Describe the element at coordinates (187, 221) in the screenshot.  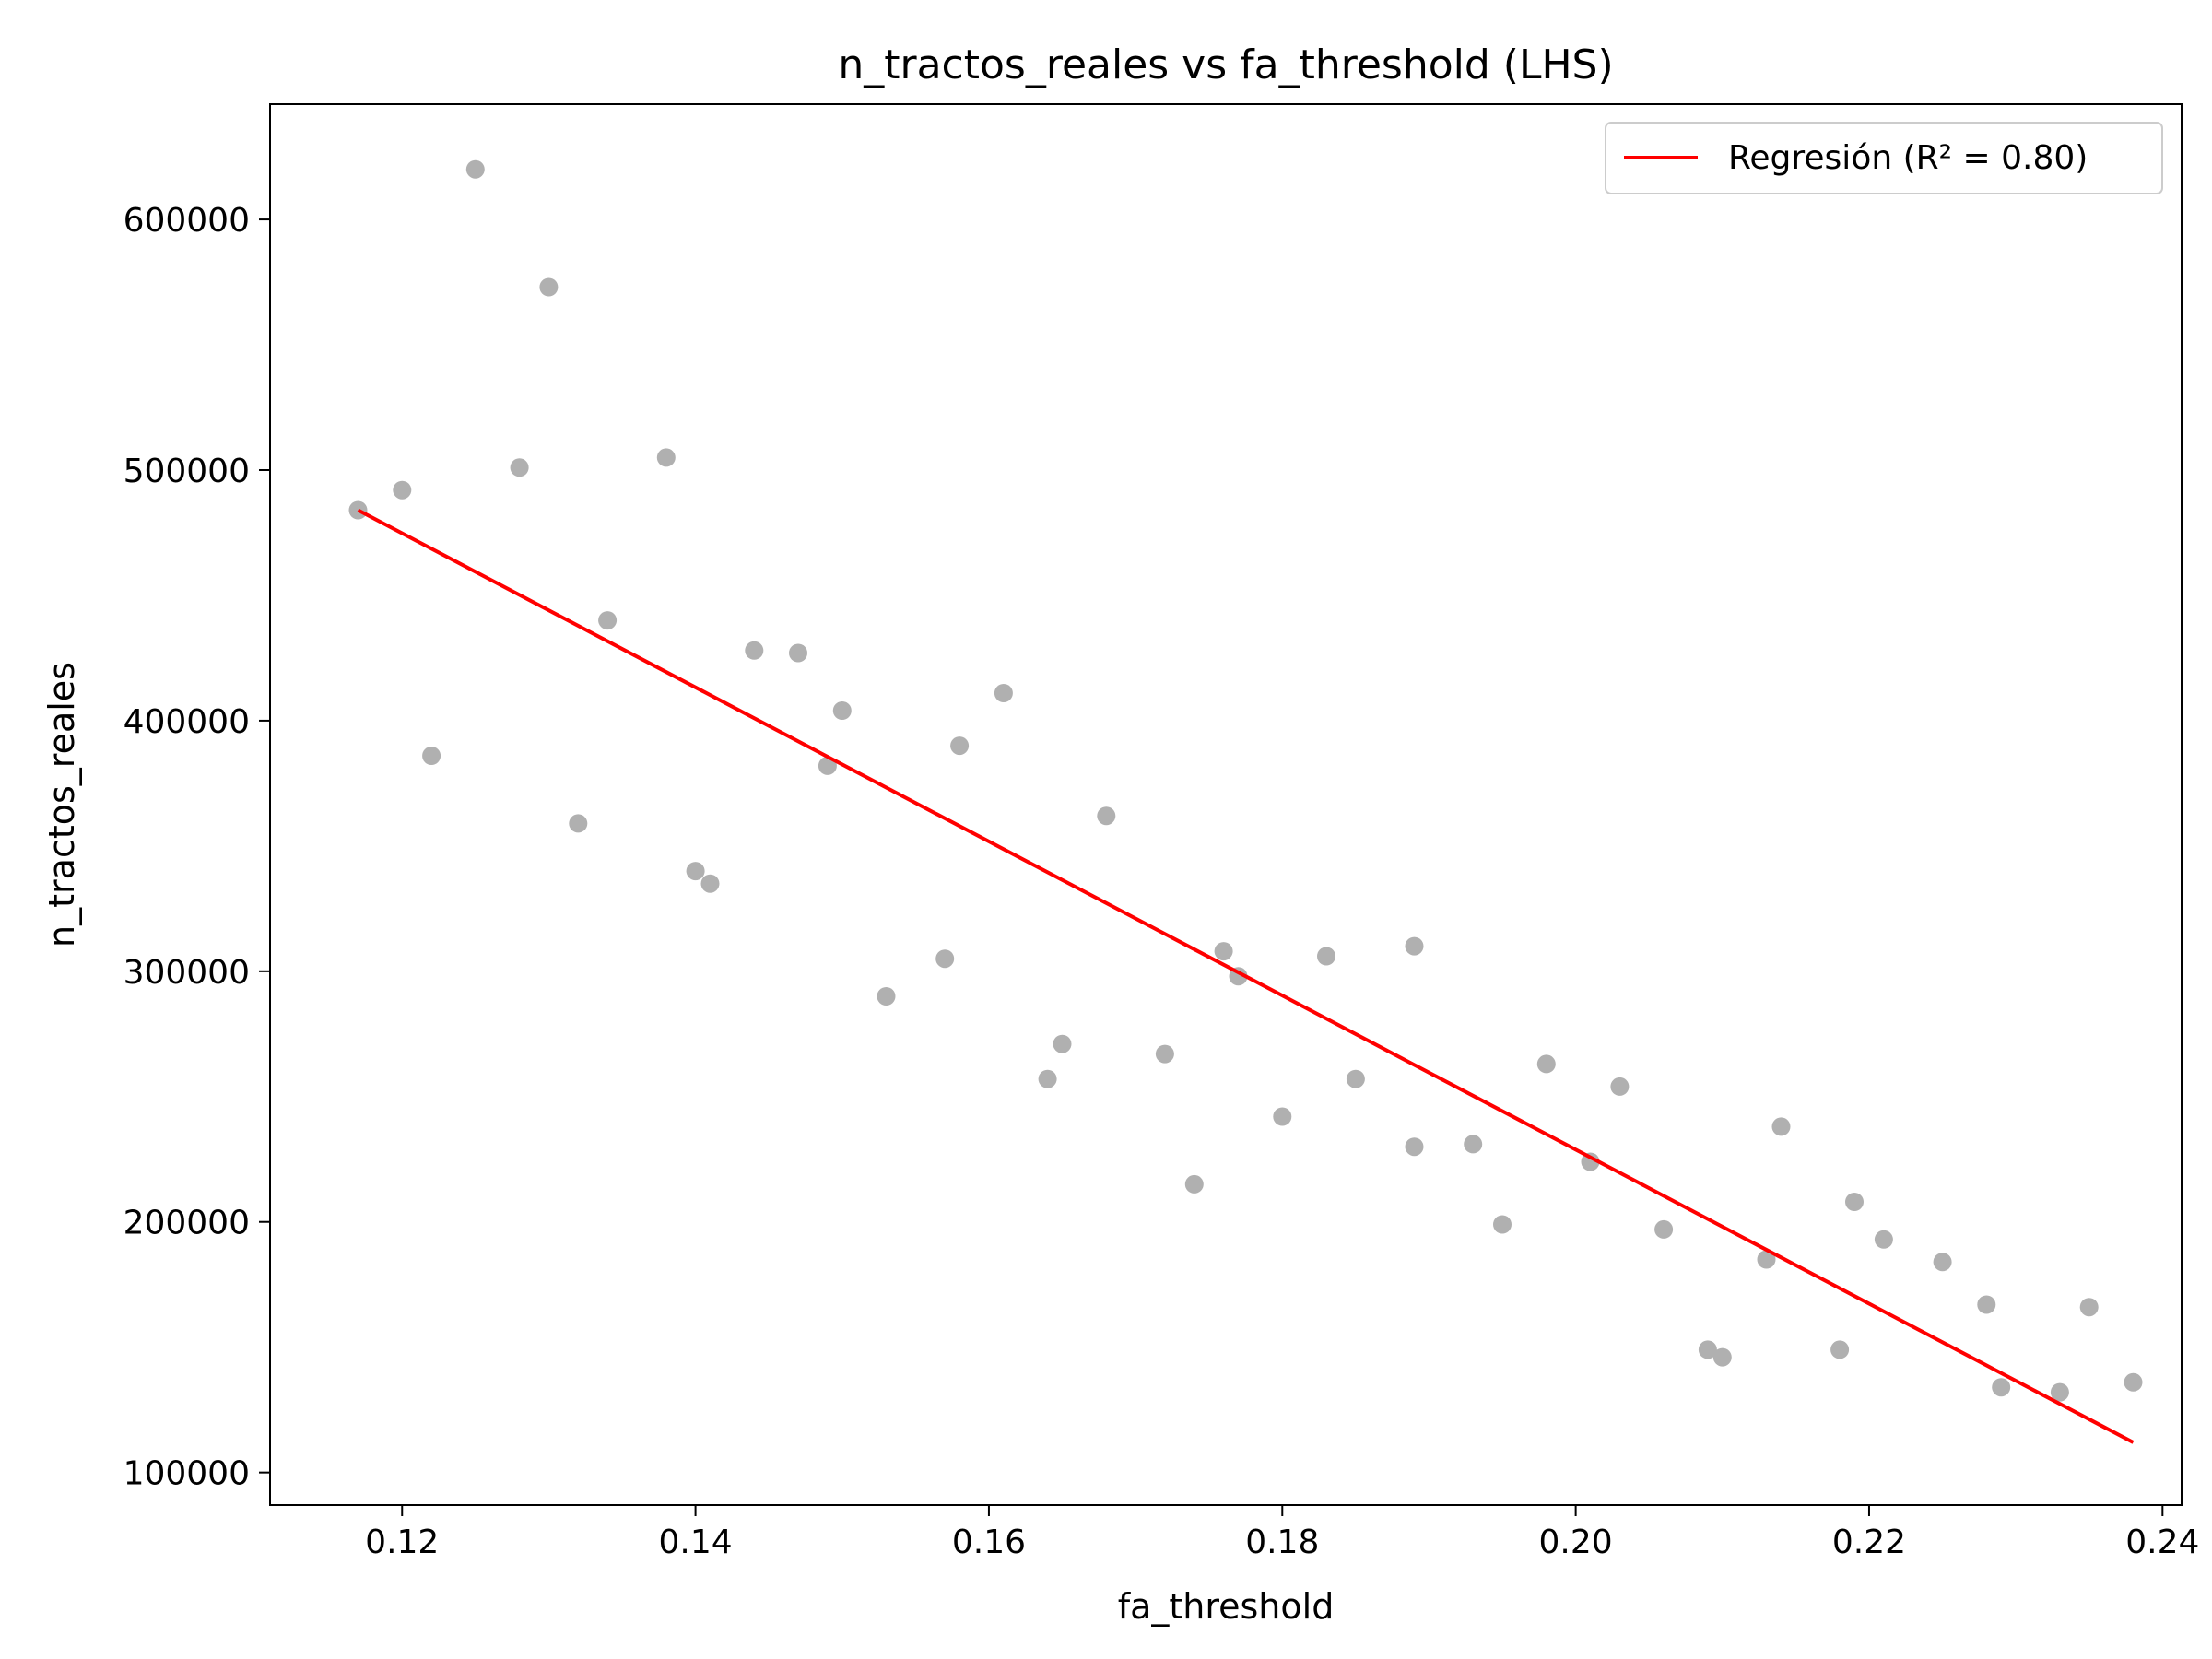
I see `y-tick-label: 600000` at that location.